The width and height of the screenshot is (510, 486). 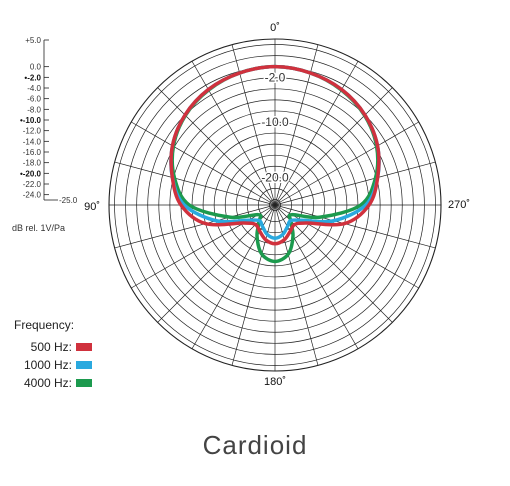 What do you see at coordinates (44, 325) in the screenshot?
I see `legend-title: Frequency:` at bounding box center [44, 325].